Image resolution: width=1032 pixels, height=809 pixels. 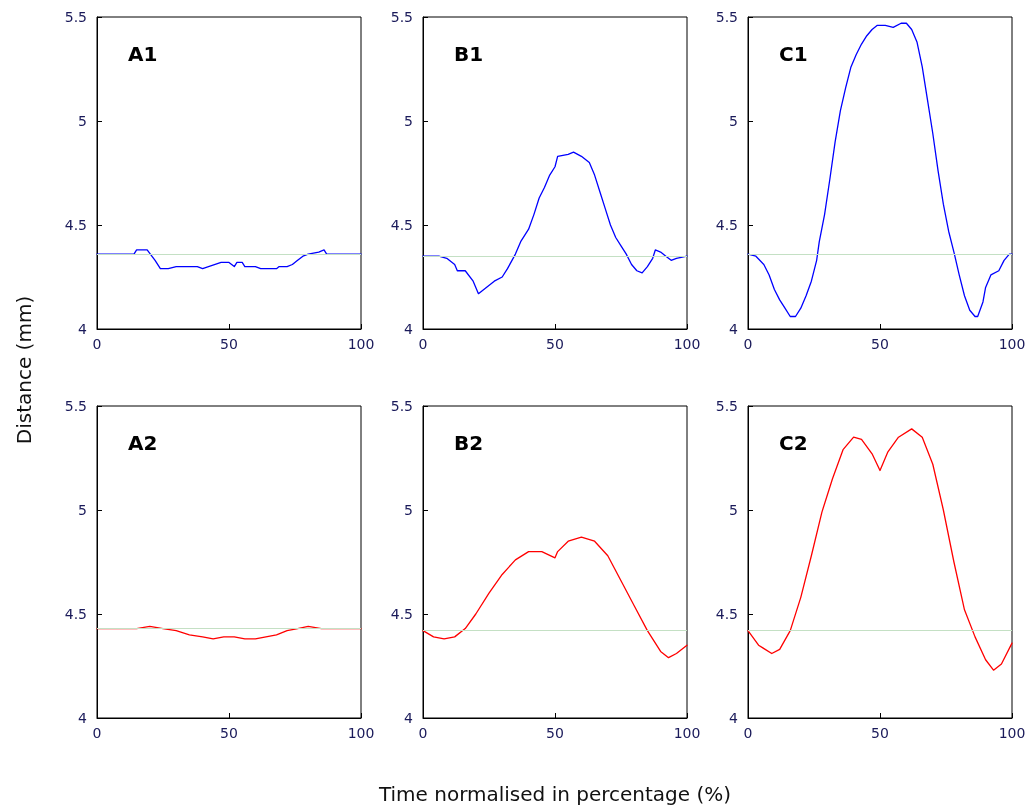 I want to click on text: A2, so click(x=143, y=443).